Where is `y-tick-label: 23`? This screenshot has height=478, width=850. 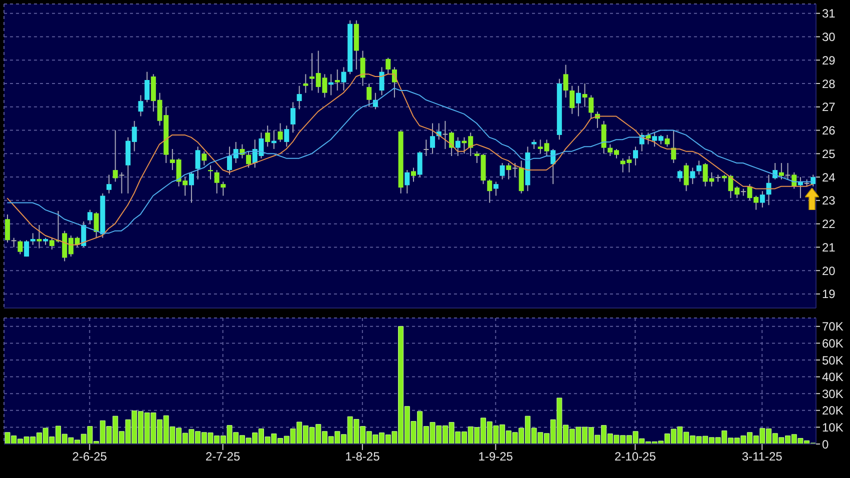
y-tick-label: 23 is located at coordinates (829, 201).